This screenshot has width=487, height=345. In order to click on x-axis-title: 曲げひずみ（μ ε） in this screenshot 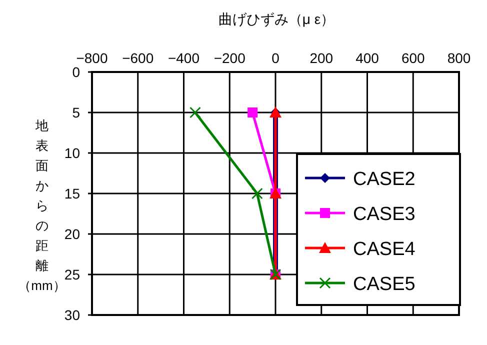, I will do `click(276, 19)`.